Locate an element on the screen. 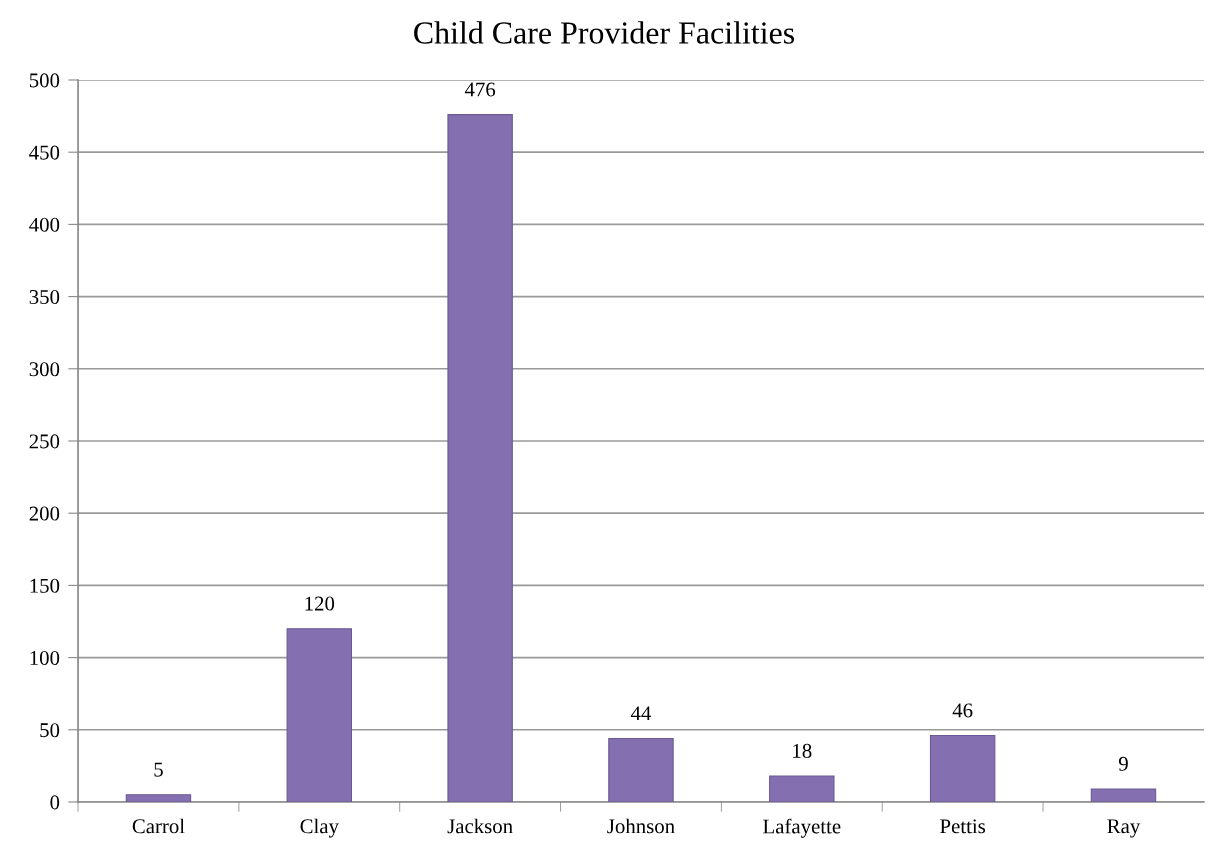 The width and height of the screenshot is (1208, 851). y-tick-label: 350 is located at coordinates (44, 297).